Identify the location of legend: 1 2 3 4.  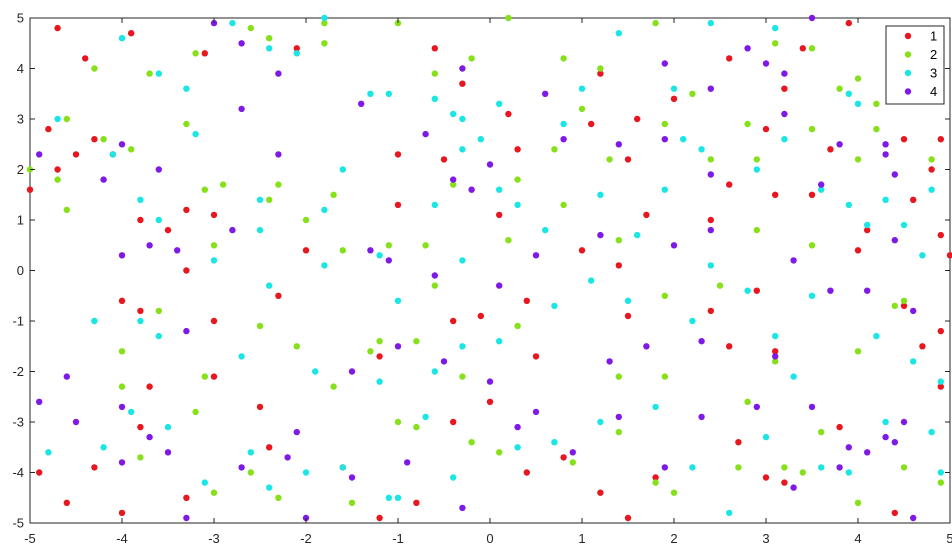
(915, 65).